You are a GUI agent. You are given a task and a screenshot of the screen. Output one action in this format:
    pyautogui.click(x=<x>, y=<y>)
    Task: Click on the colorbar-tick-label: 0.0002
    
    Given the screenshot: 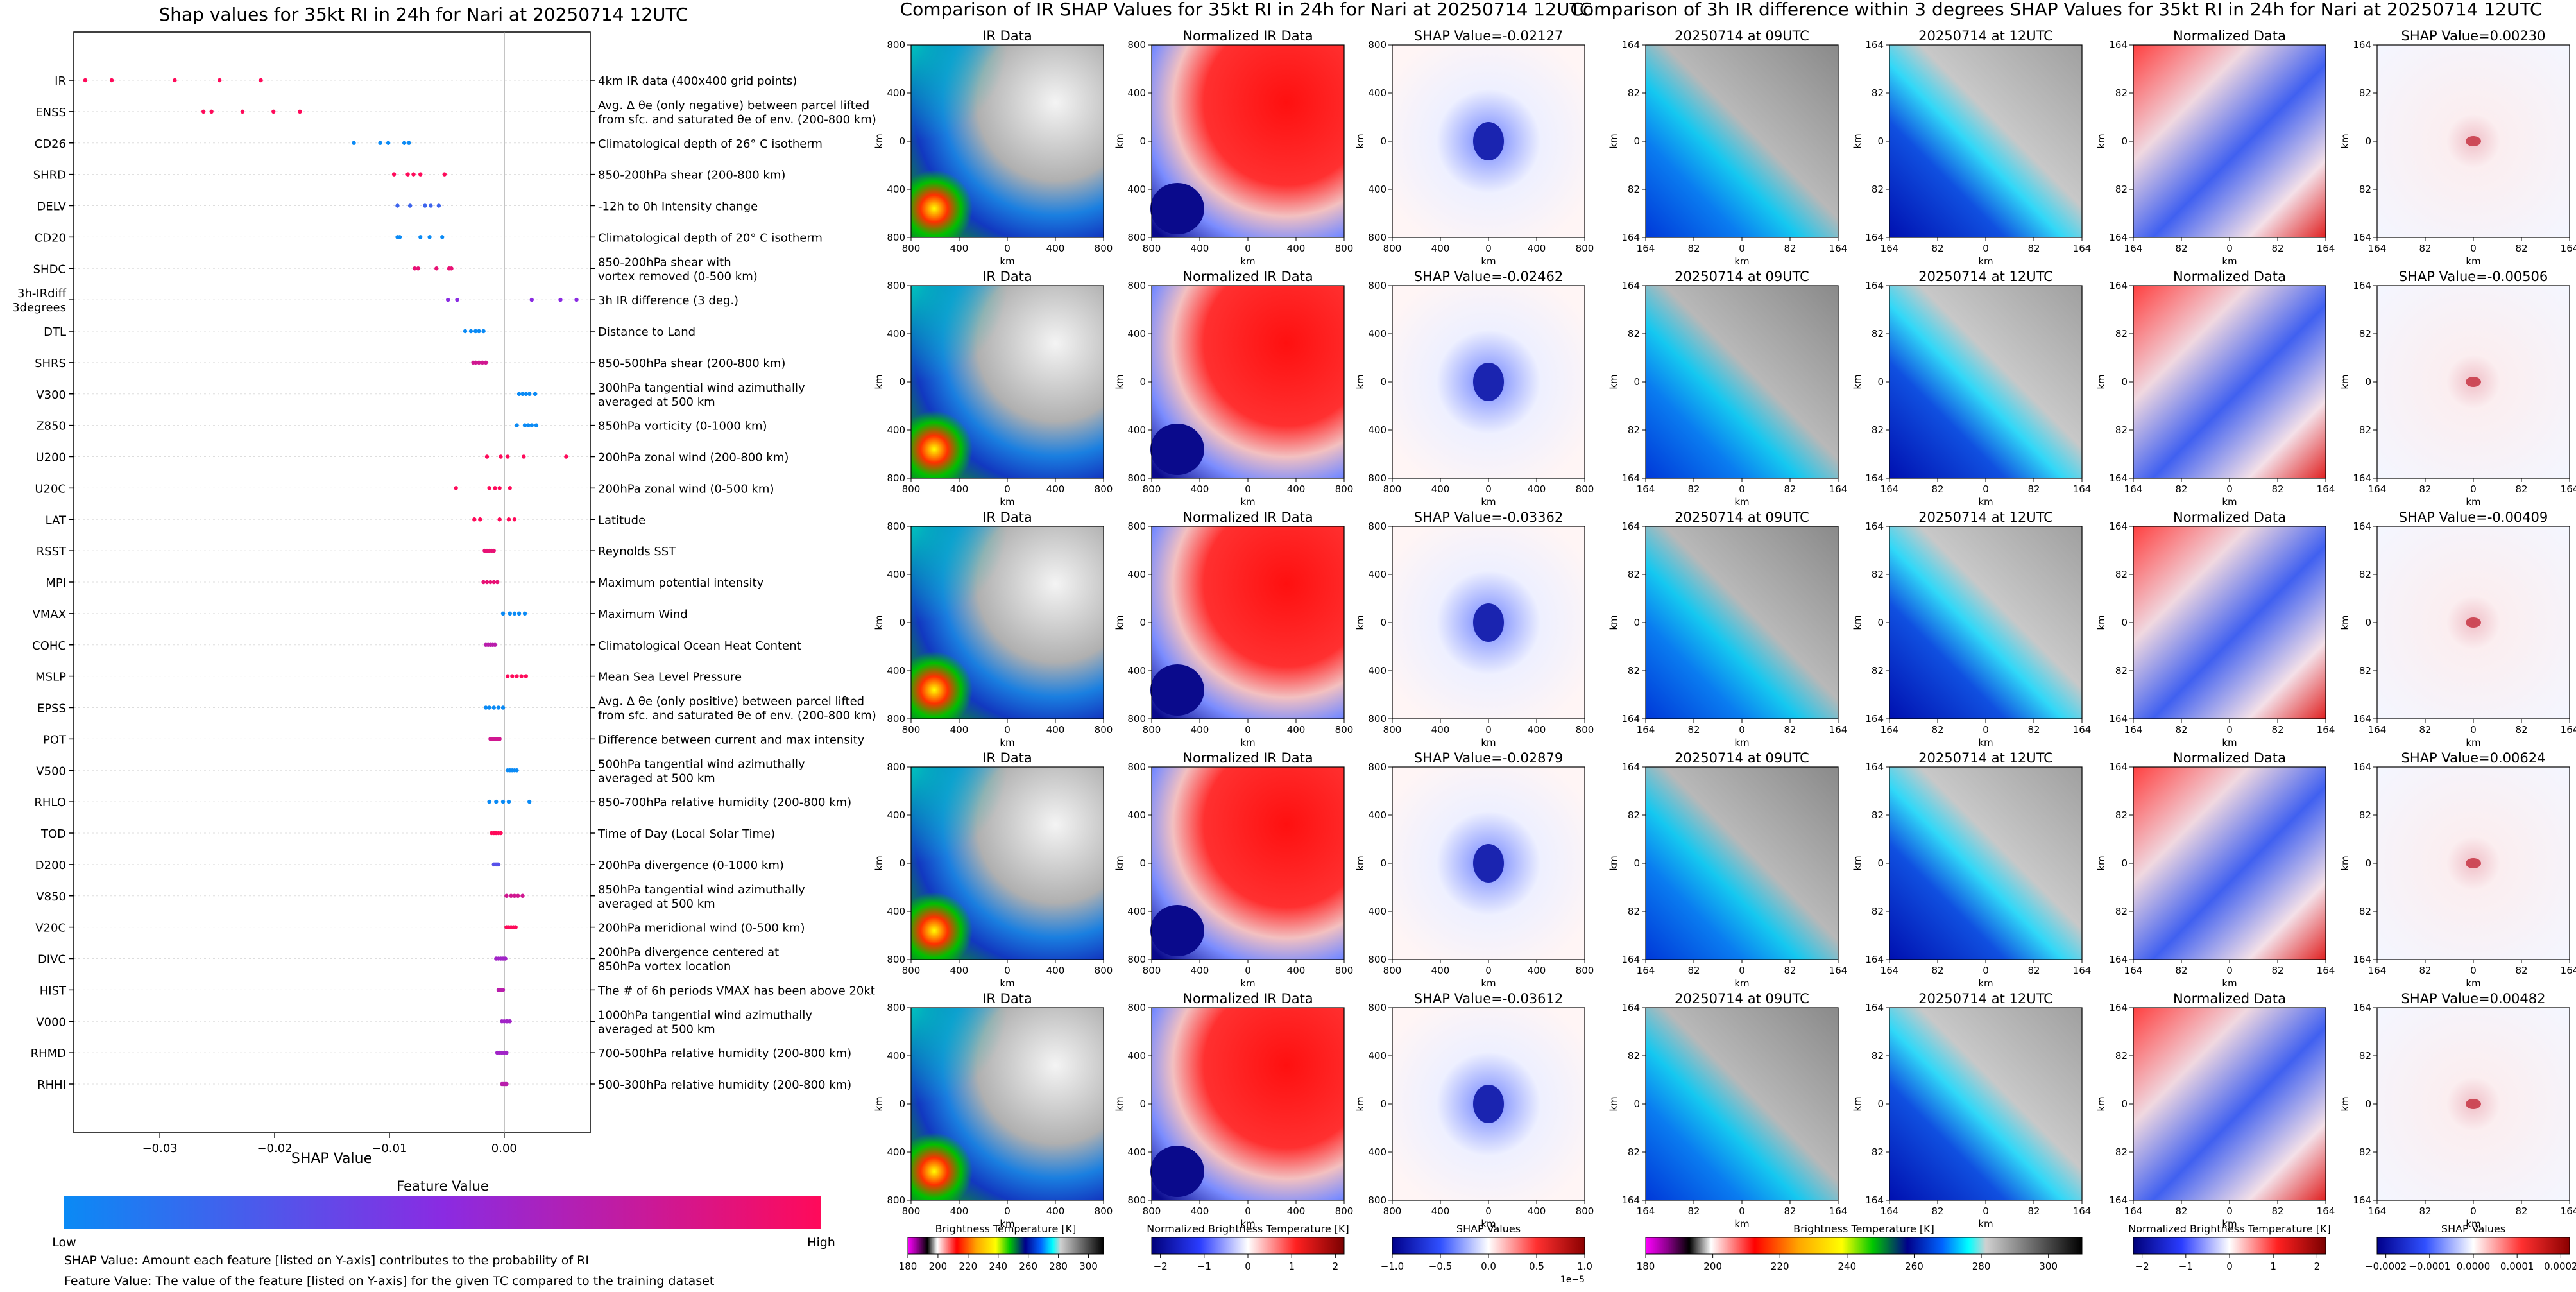 What is the action you would take?
    pyautogui.click(x=2560, y=1266)
    